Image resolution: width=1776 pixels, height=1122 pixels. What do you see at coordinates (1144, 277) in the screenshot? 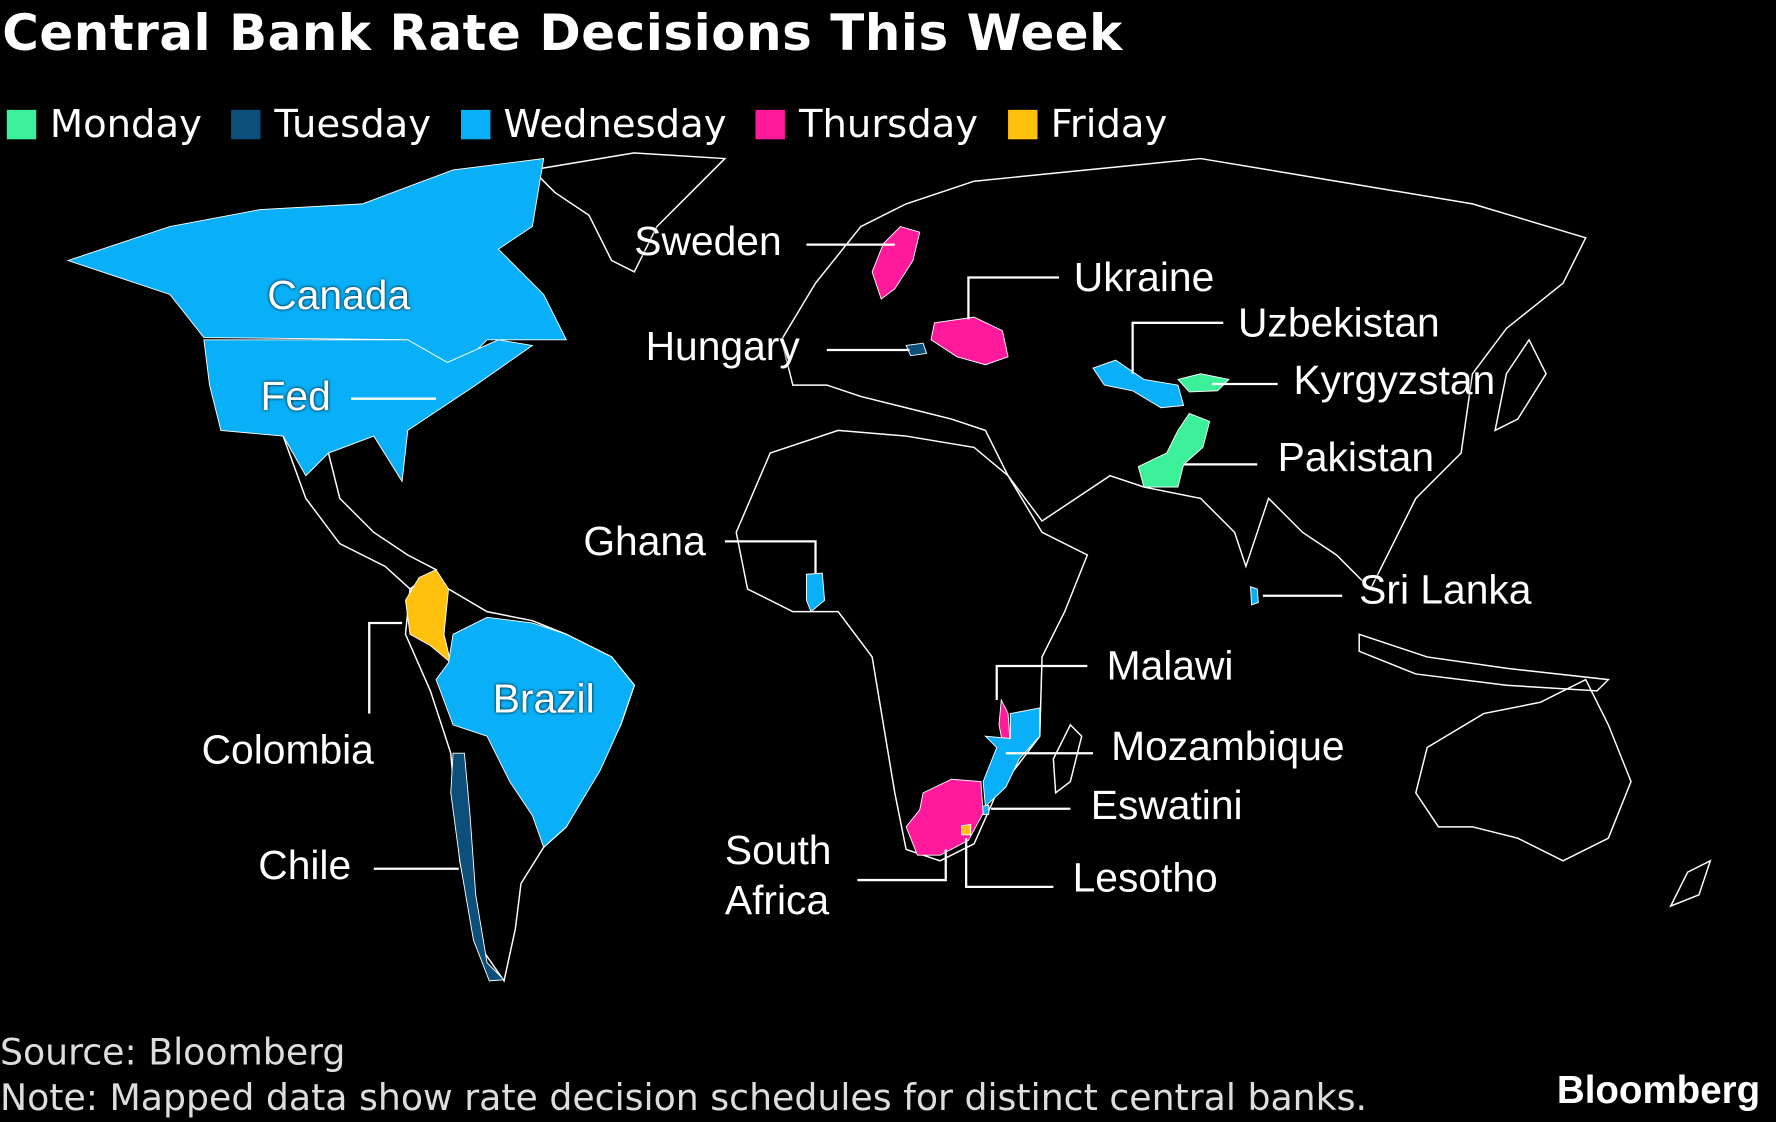
I see `country-label: Ukraine` at bounding box center [1144, 277].